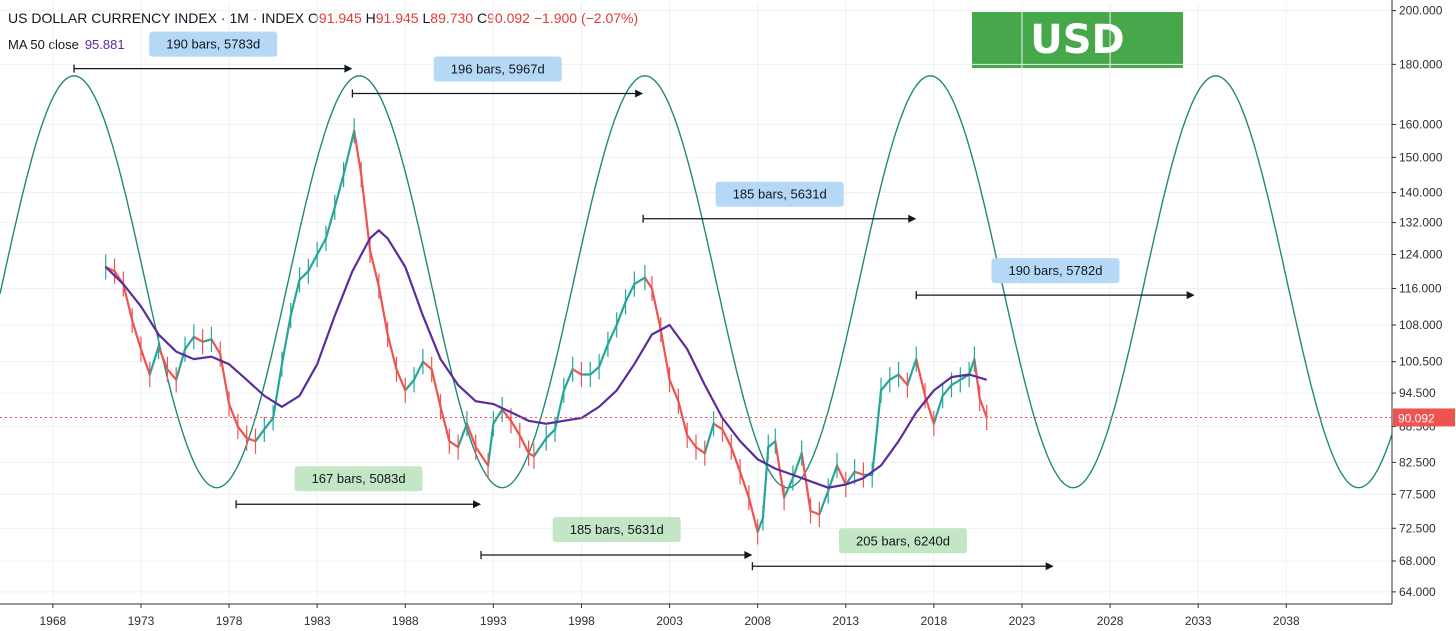  Describe the element at coordinates (934, 621) in the screenshot. I see `x-tick-label: 2018` at that location.